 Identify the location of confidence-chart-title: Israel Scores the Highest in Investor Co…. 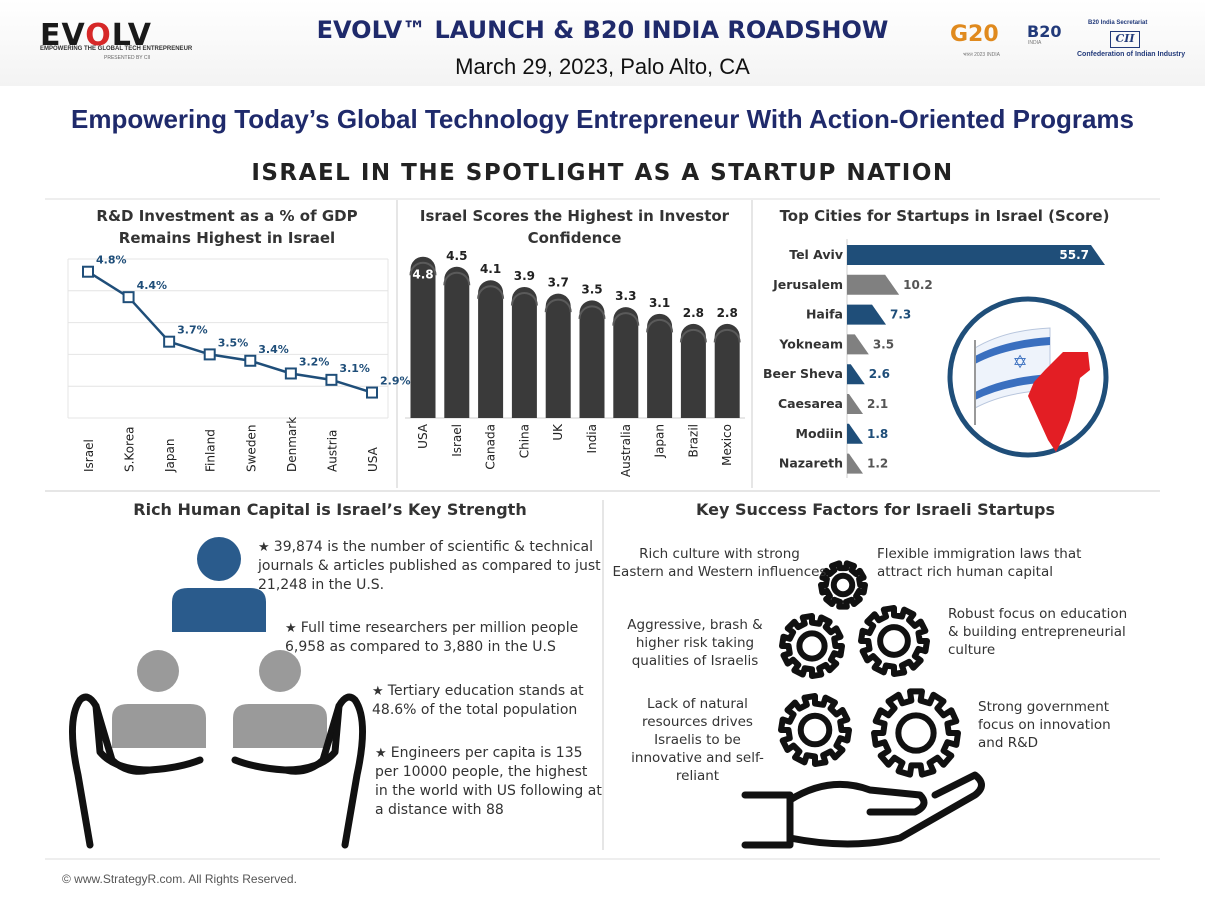
(574, 227).